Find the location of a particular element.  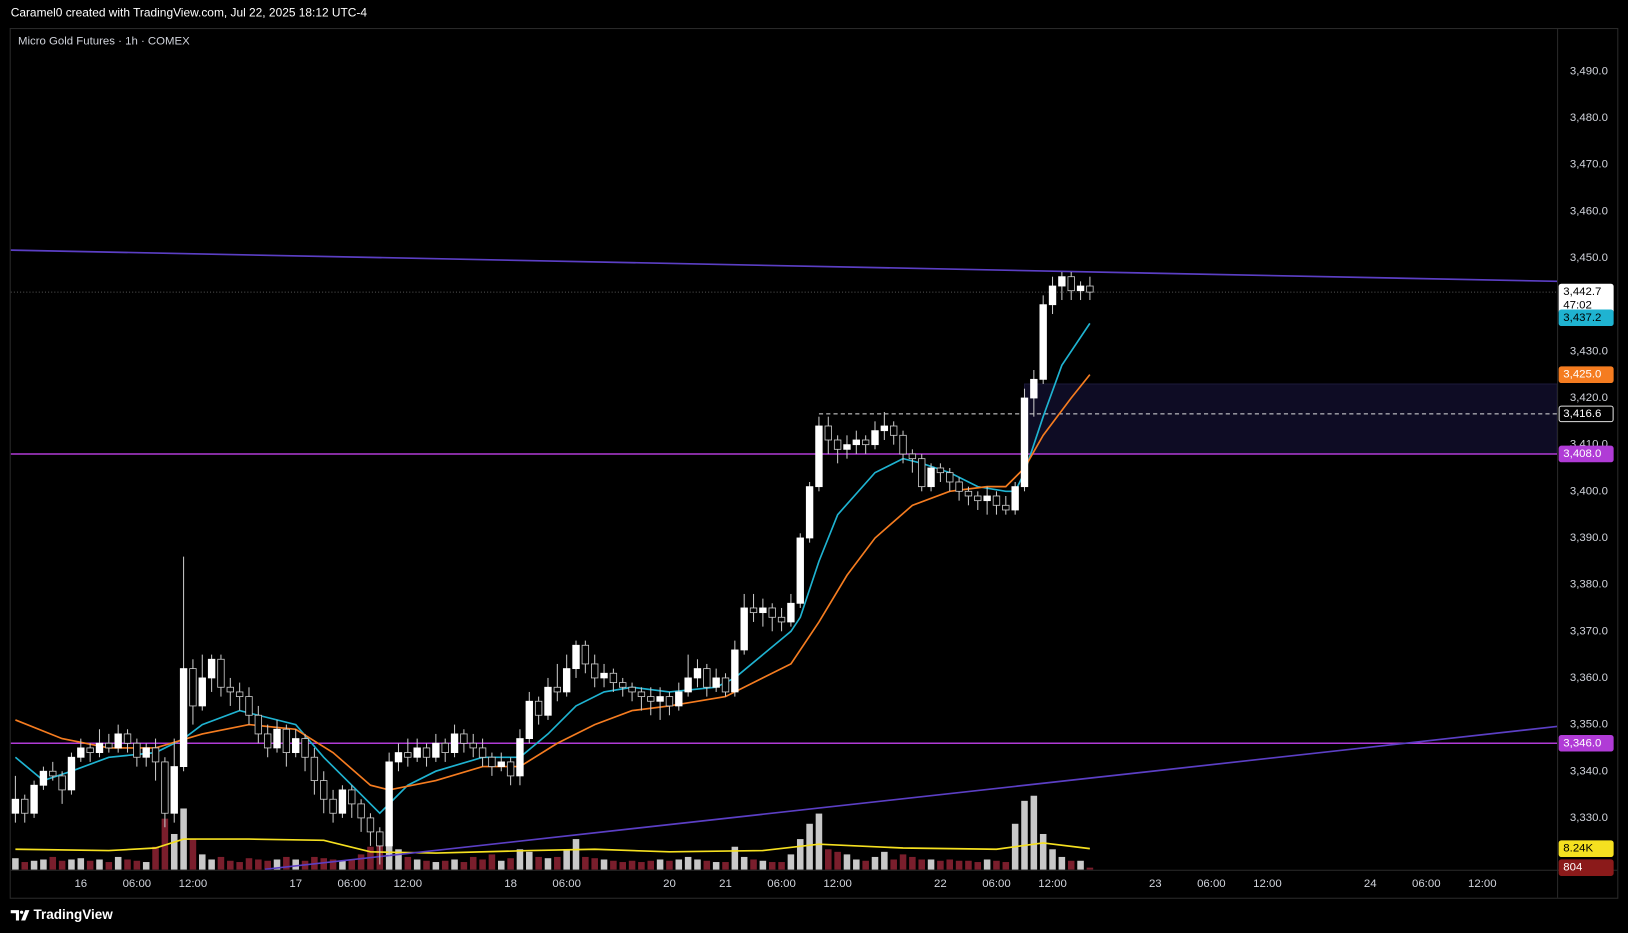

x-tick-label: 20 is located at coordinates (669, 884).